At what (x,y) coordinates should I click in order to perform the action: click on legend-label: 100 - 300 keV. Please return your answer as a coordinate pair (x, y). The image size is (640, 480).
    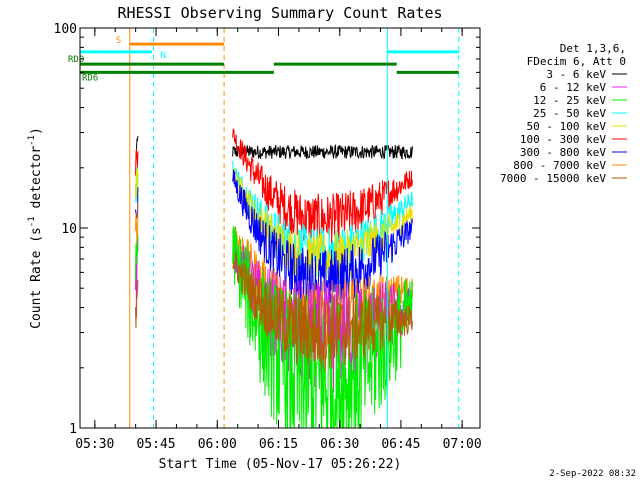
    Looking at the image, I should click on (563, 139).